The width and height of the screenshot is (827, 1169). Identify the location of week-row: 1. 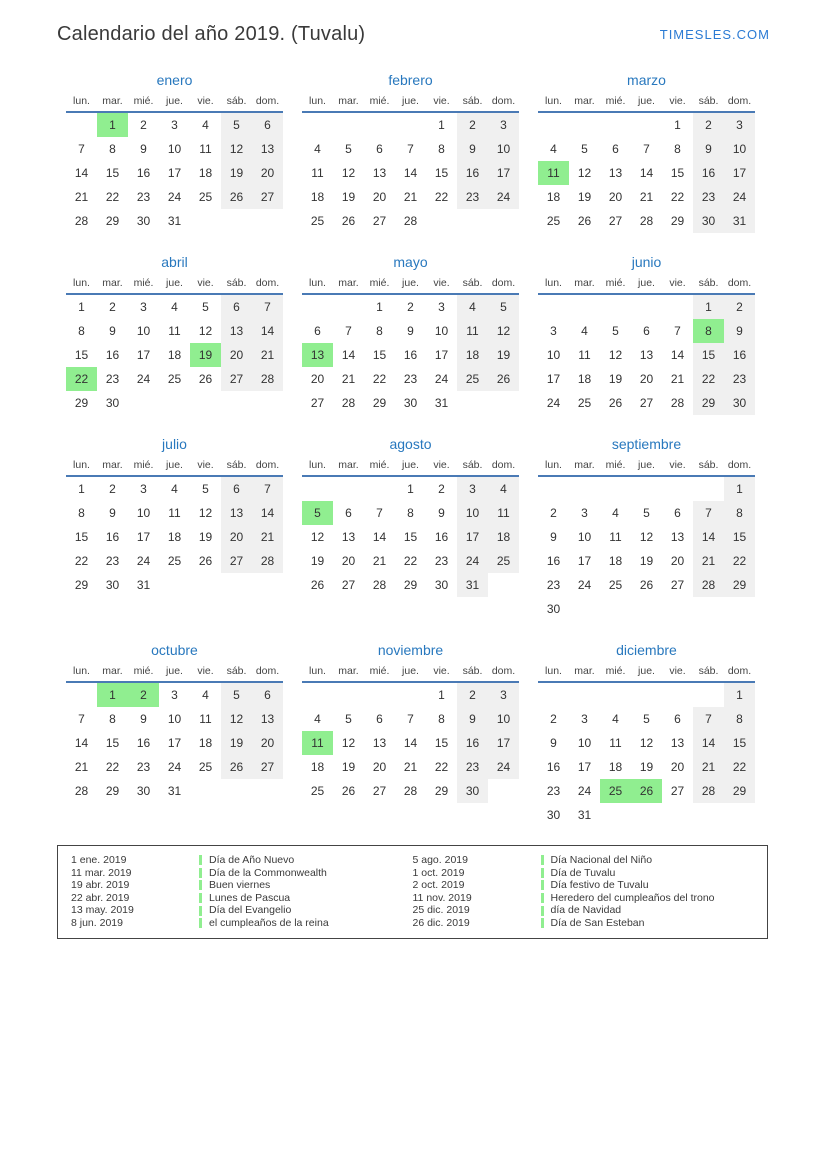
(646, 694).